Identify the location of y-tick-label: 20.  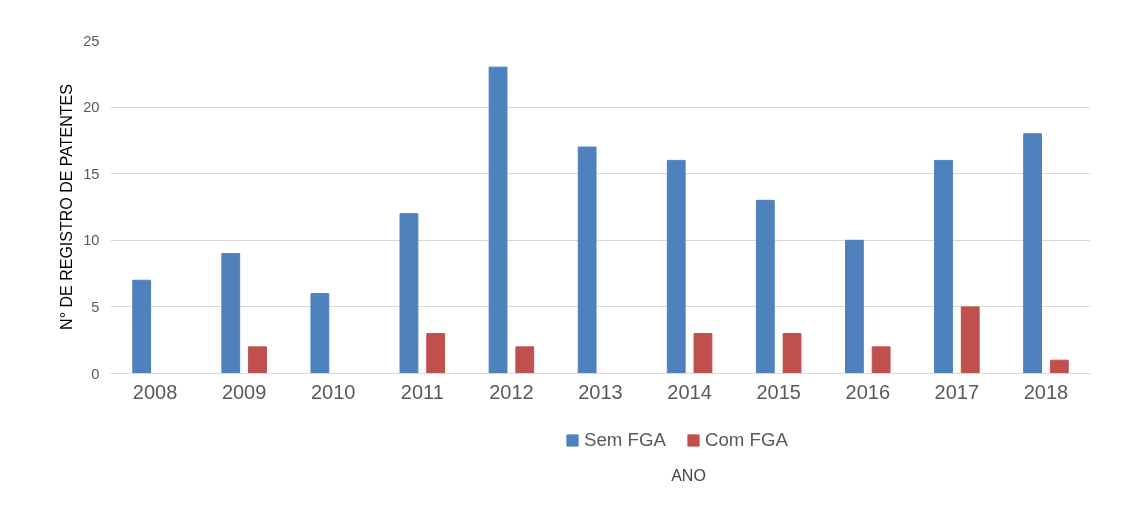
(91, 107).